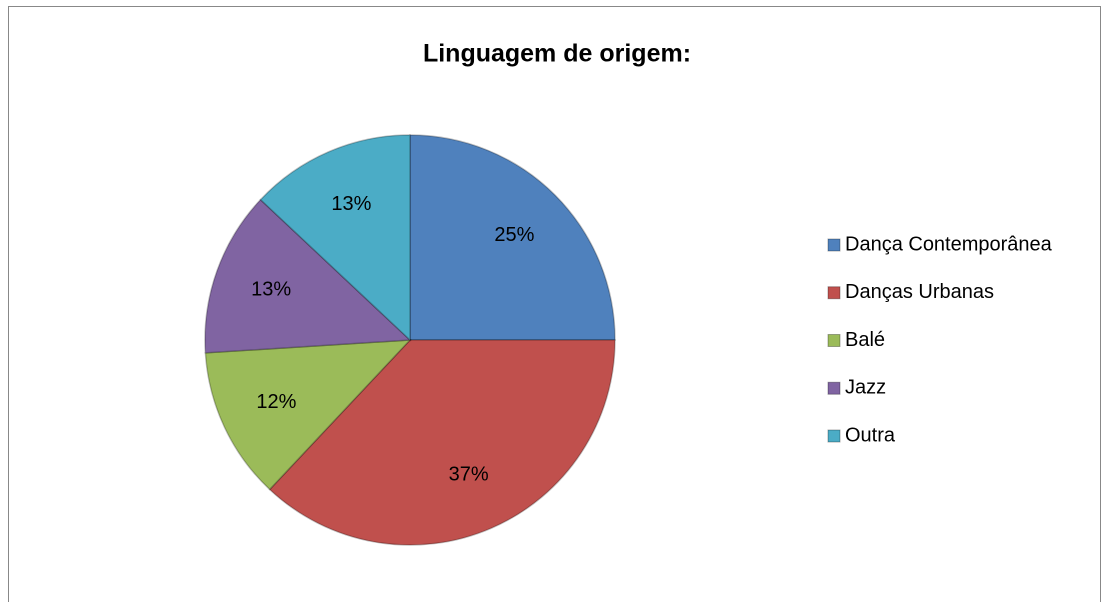 This screenshot has height=602, width=1109. What do you see at coordinates (865, 388) in the screenshot?
I see `legend-label: Jazz` at bounding box center [865, 388].